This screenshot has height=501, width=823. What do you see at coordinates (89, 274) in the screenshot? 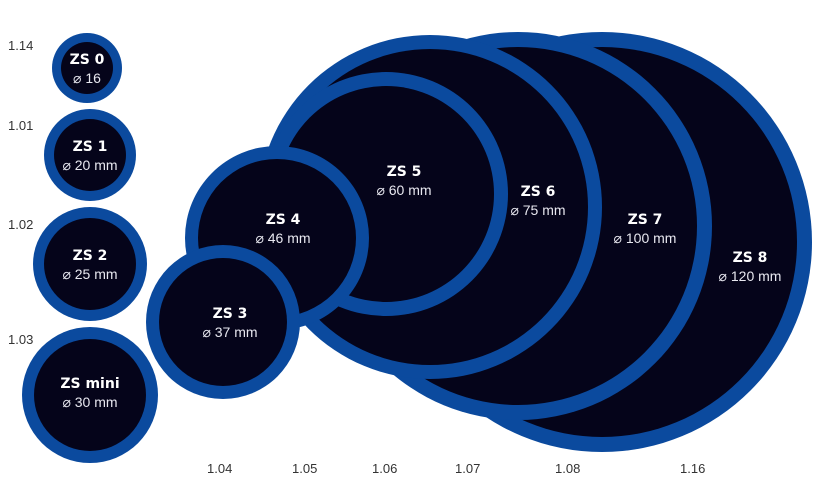
I see `patch-diameter: ⌀ 25 mm` at bounding box center [89, 274].